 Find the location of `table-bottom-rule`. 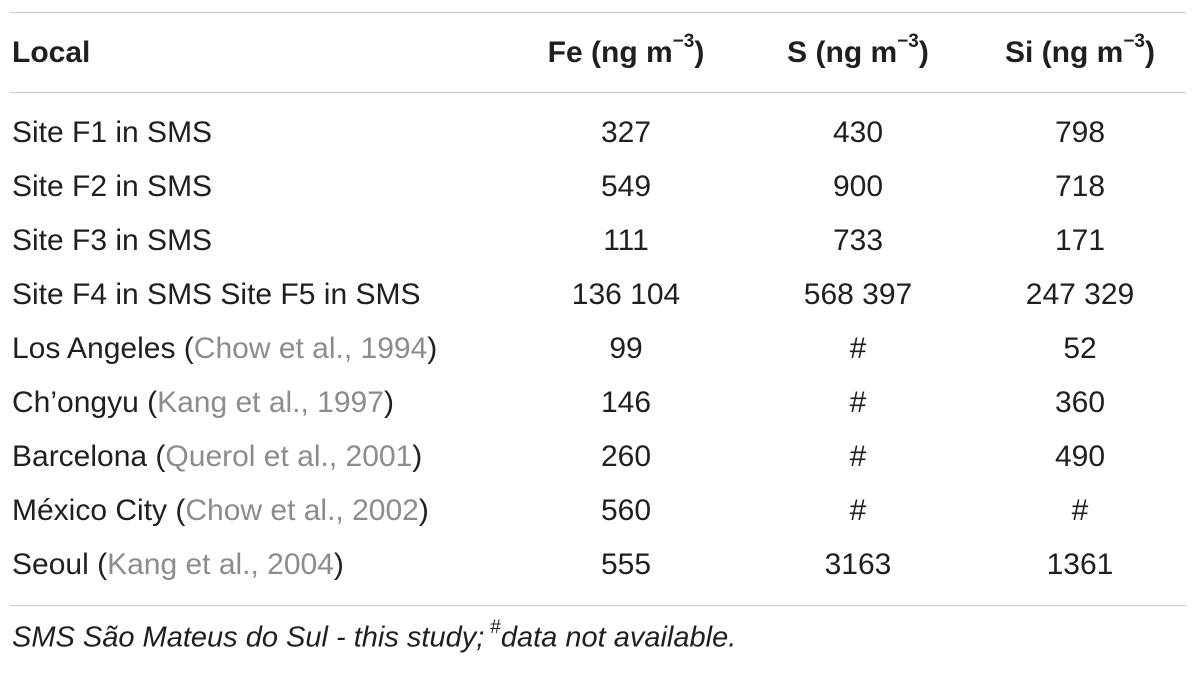

table-bottom-rule is located at coordinates (598, 605).